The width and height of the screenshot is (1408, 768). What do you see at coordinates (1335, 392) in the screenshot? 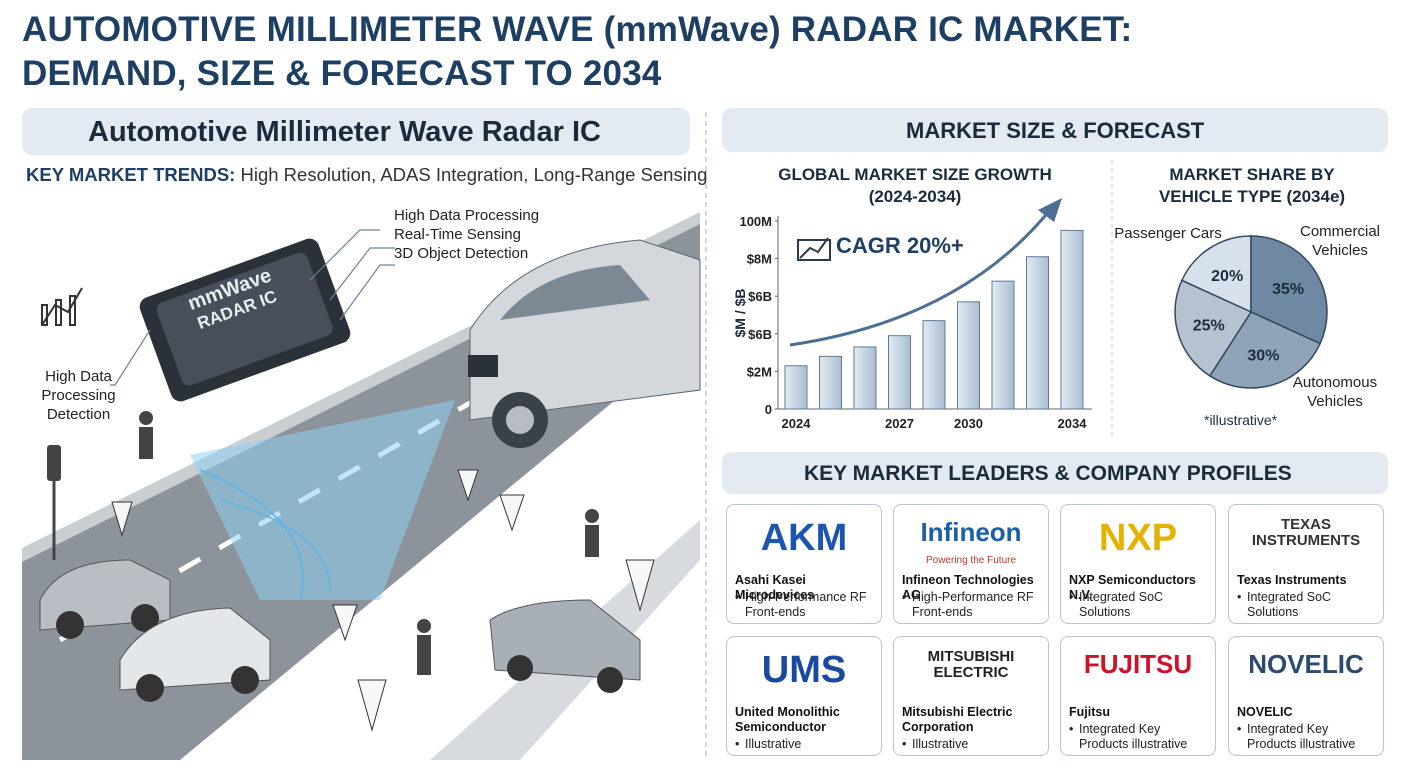
I see `legend-label: Autonomous Vehicles` at bounding box center [1335, 392].